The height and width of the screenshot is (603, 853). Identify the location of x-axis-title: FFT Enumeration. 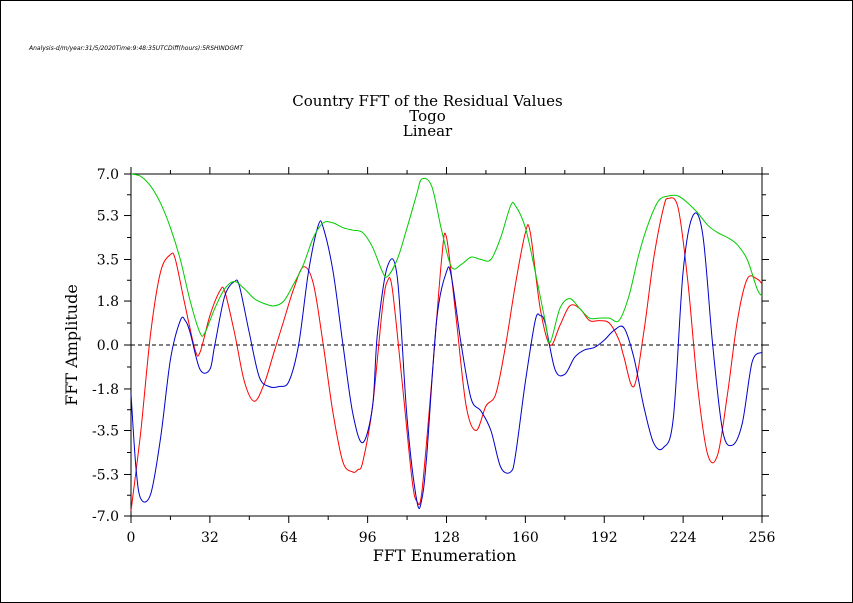
(445, 555).